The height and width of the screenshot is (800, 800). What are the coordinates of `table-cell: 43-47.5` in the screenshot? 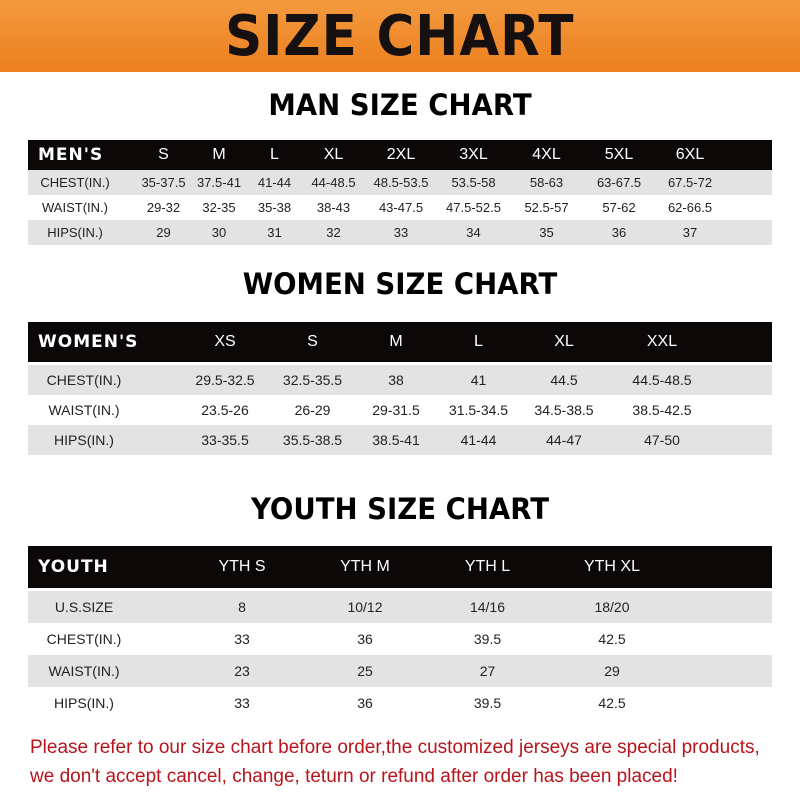 It's located at (401, 207).